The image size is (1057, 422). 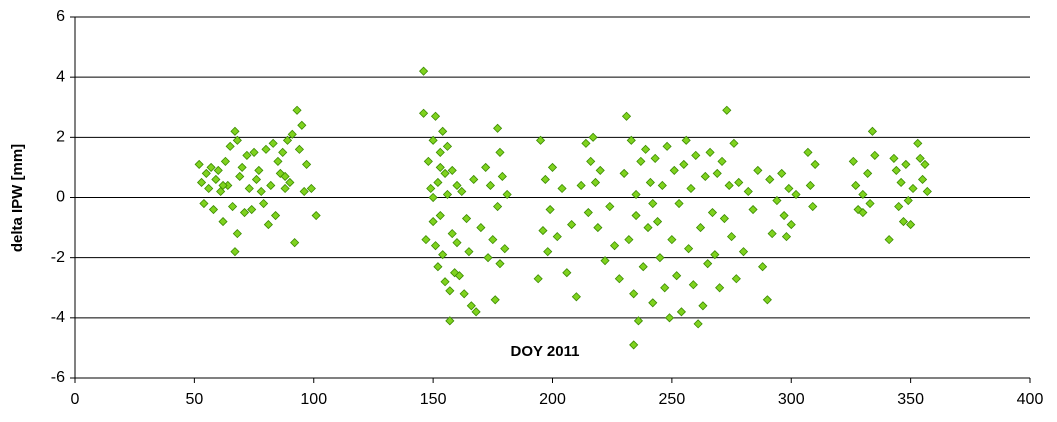 I want to click on x-tick-label: 250, so click(x=672, y=399).